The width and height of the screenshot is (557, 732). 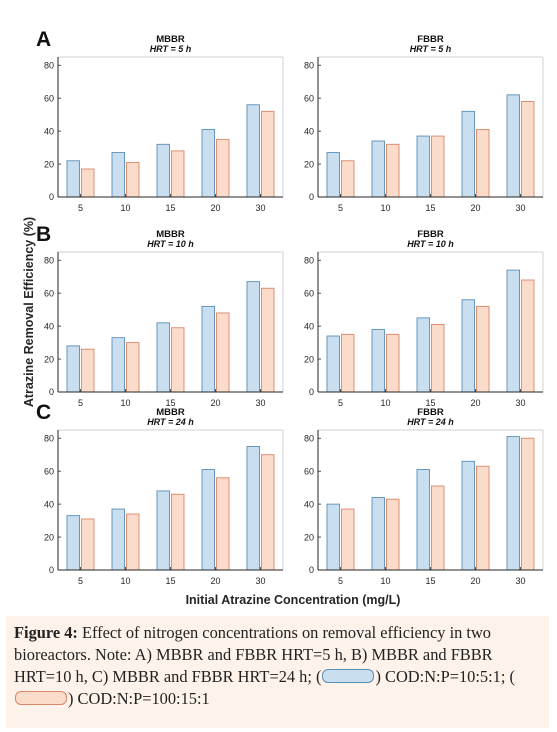 What do you see at coordinates (293, 600) in the screenshot?
I see `x-axis-label: Initial Atrazine Concentration (mg/L)` at bounding box center [293, 600].